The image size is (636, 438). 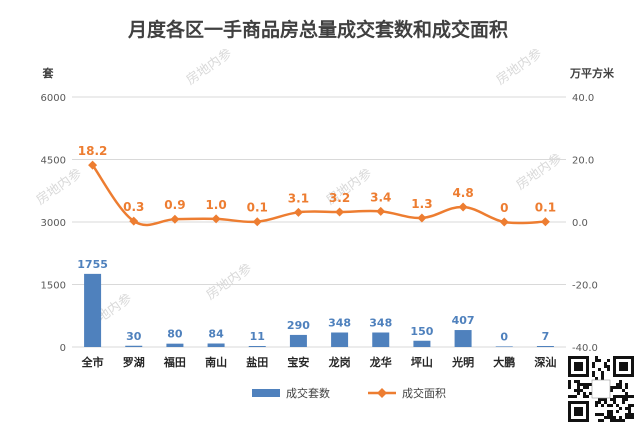 What do you see at coordinates (339, 323) in the screenshot?
I see `bar-value-label: 348` at bounding box center [339, 323].